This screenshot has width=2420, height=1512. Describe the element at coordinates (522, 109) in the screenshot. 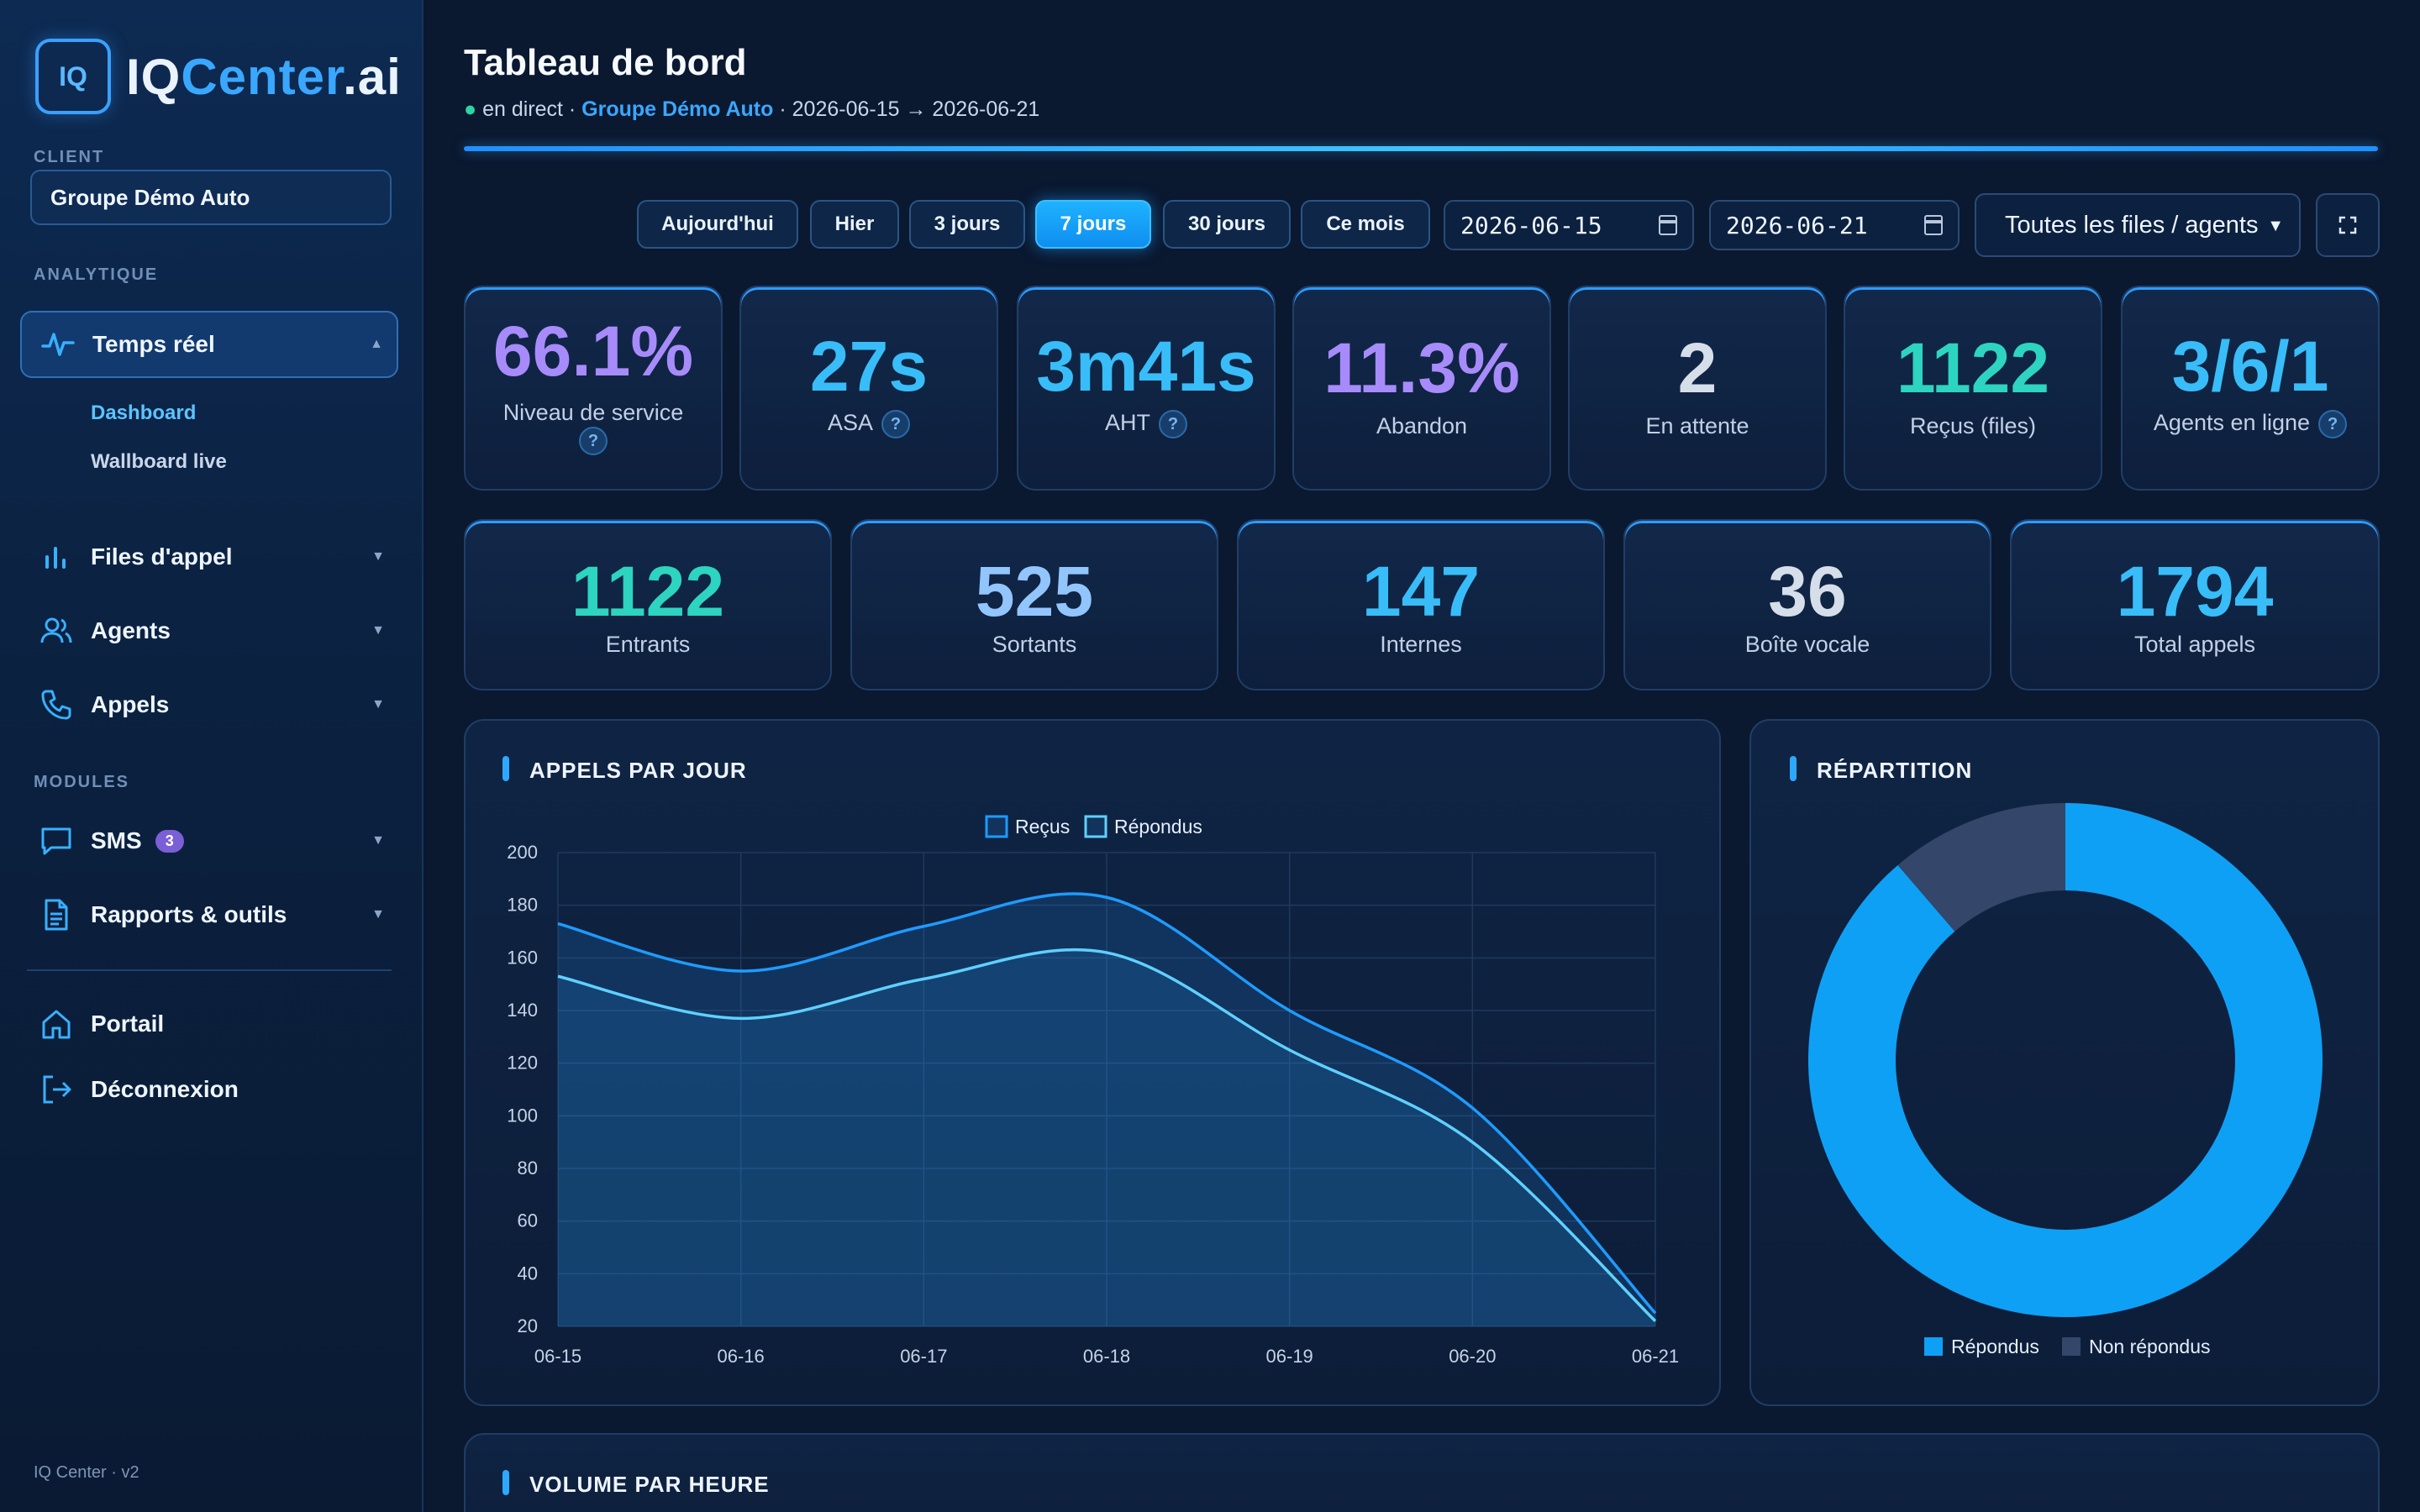

I see `live-status: en direct` at that location.